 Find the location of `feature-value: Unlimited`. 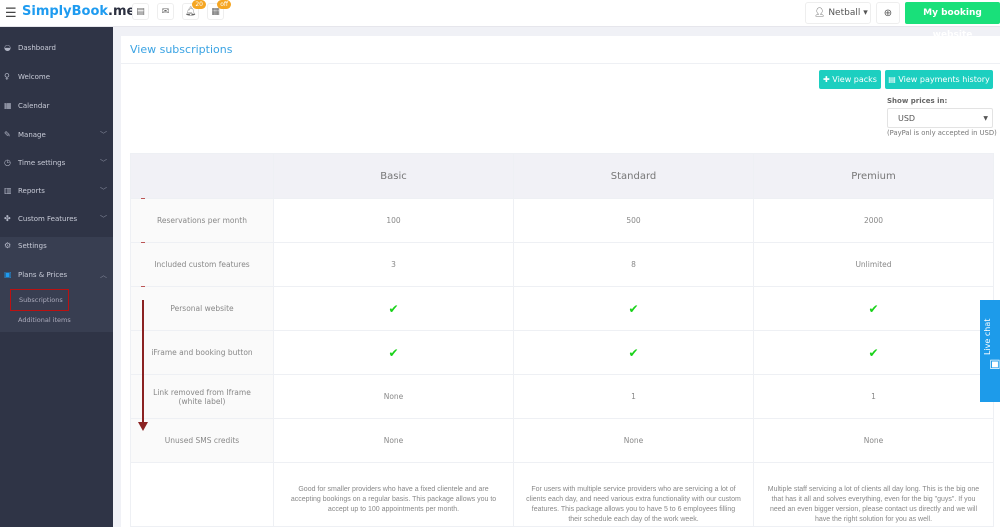

feature-value: Unlimited is located at coordinates (873, 264).